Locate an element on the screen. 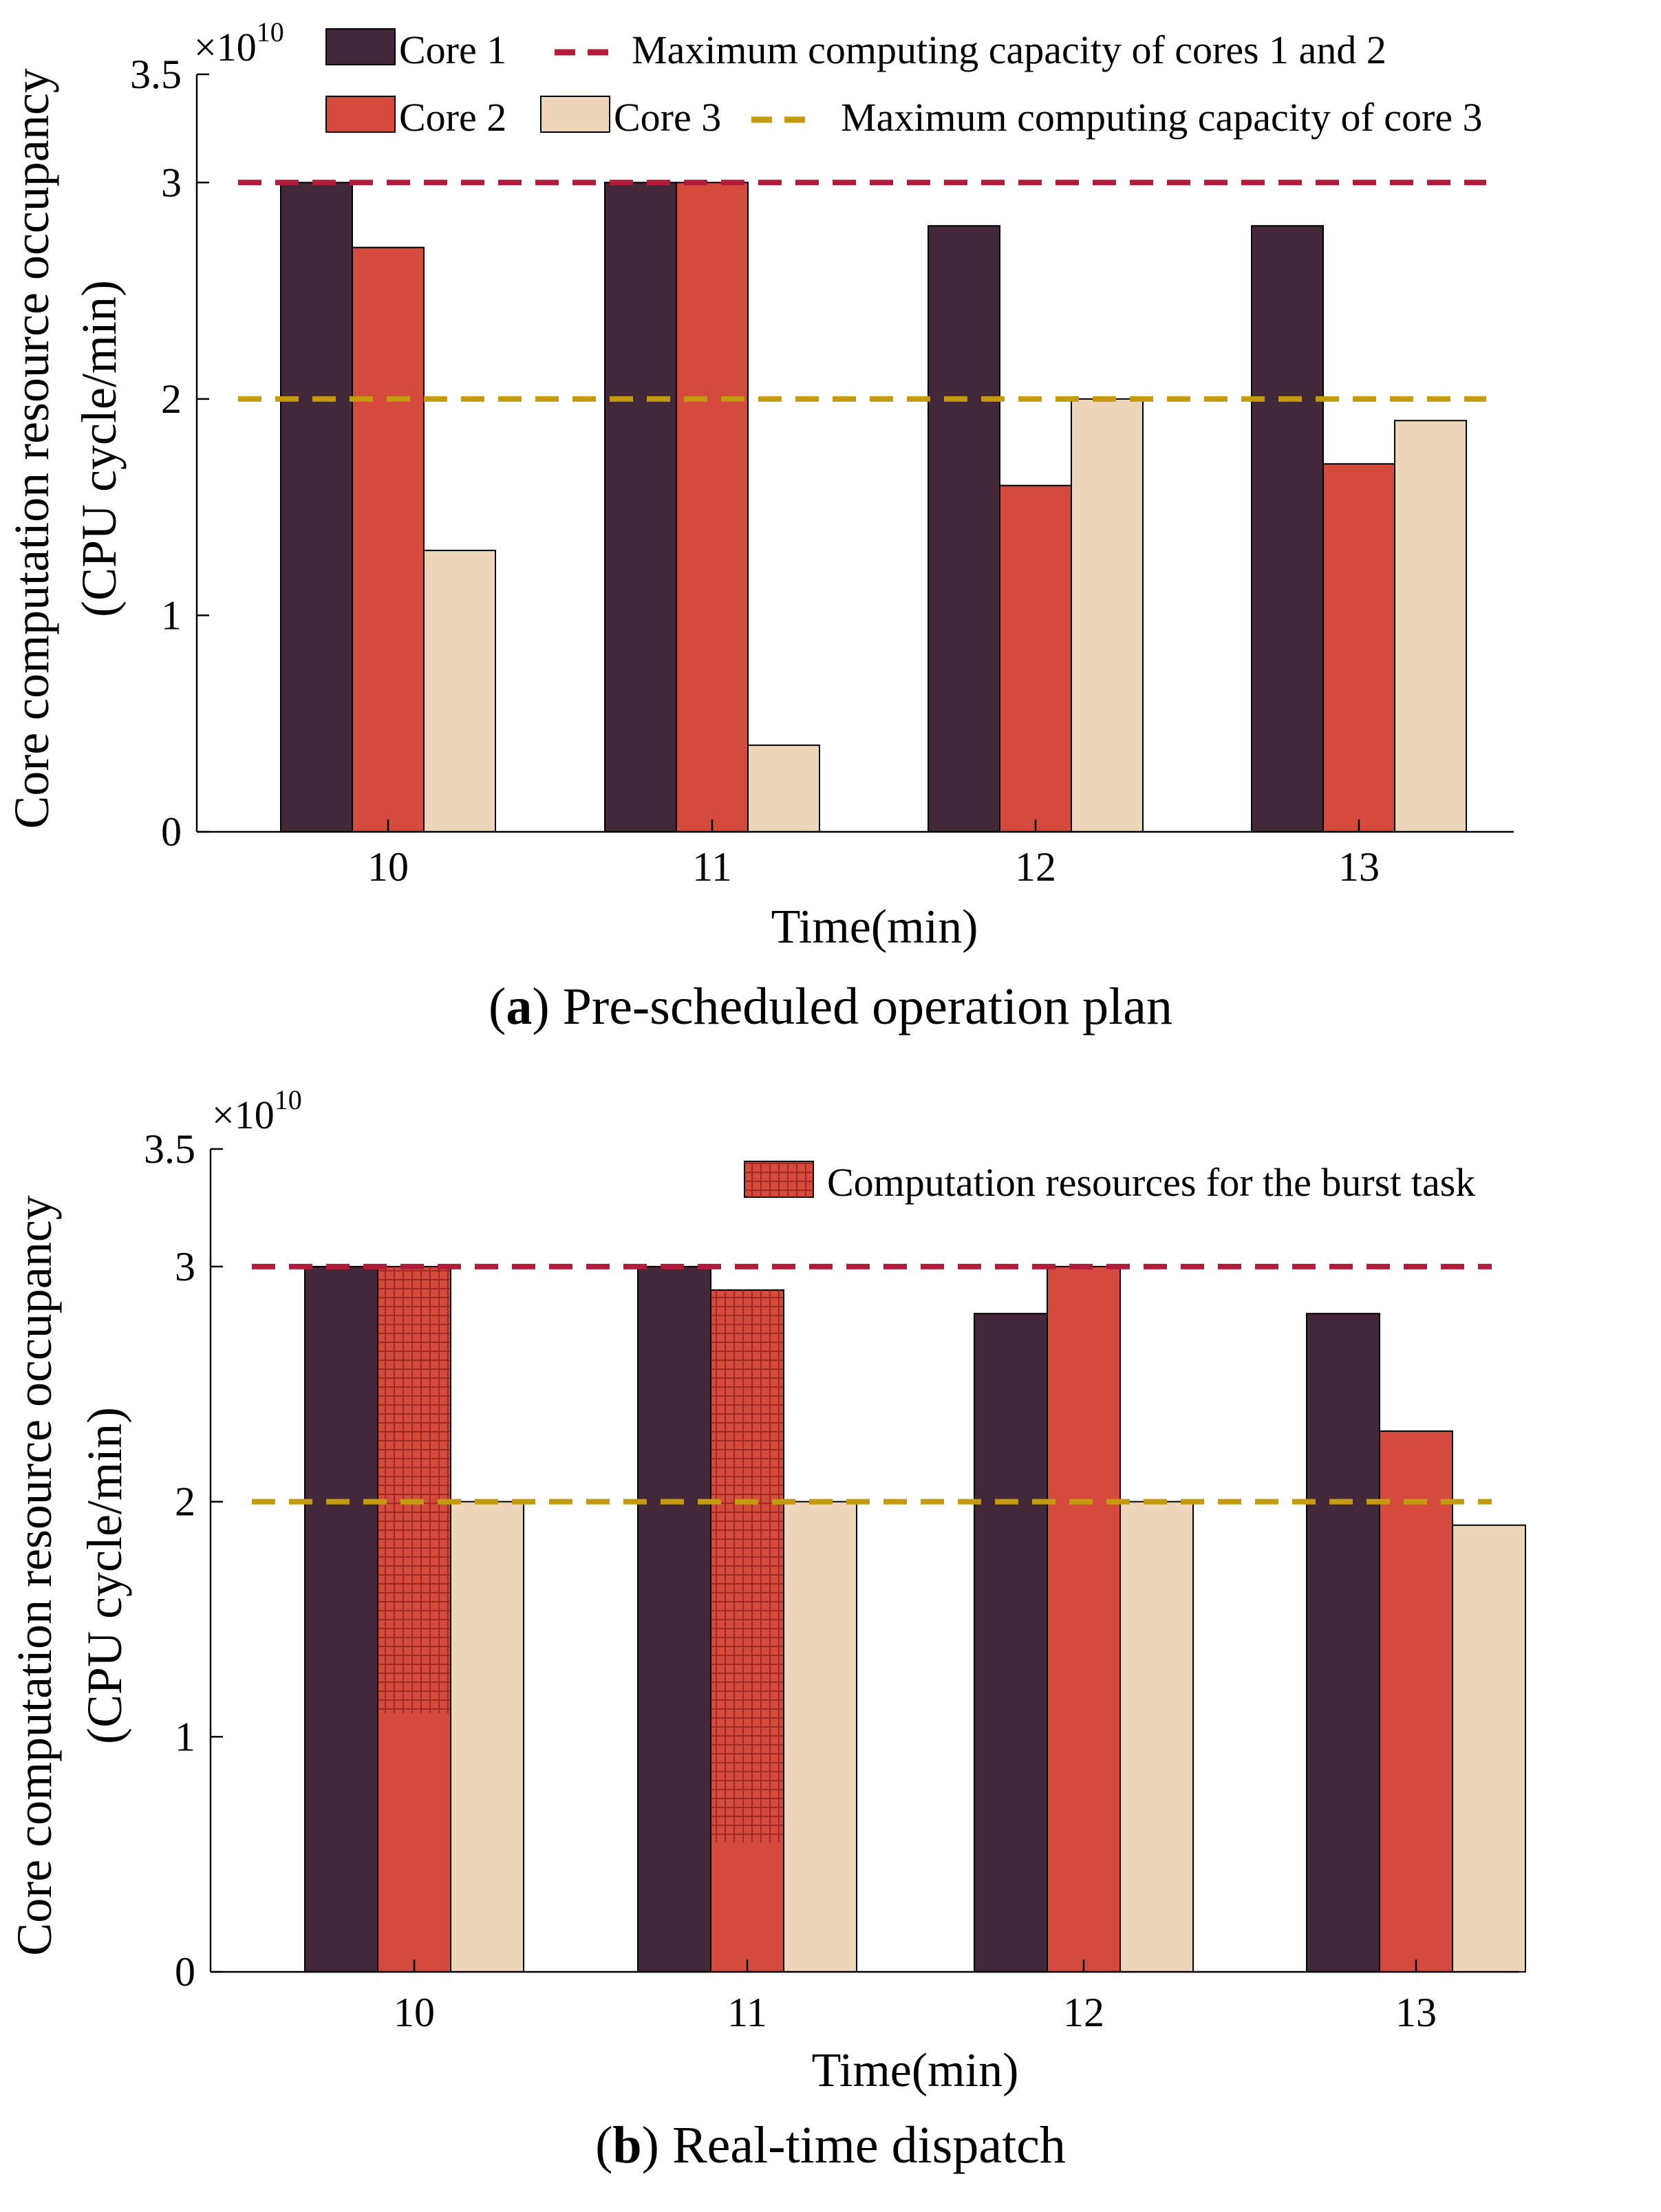 This screenshot has height=2212, width=1661. y-tick-label-a-0: 0 is located at coordinates (171, 832).